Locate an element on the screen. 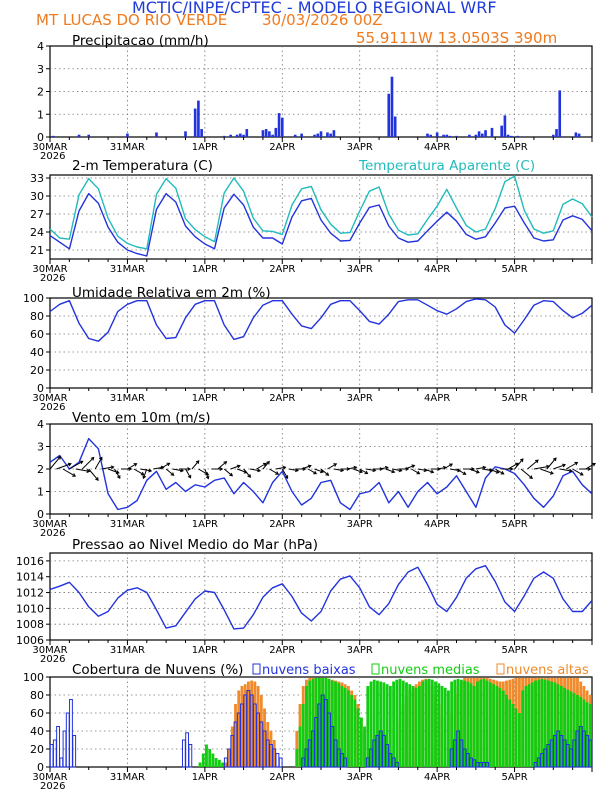 This screenshot has width=612, height=792. clouds-ytick-label: 20 is located at coordinates (37, 749).